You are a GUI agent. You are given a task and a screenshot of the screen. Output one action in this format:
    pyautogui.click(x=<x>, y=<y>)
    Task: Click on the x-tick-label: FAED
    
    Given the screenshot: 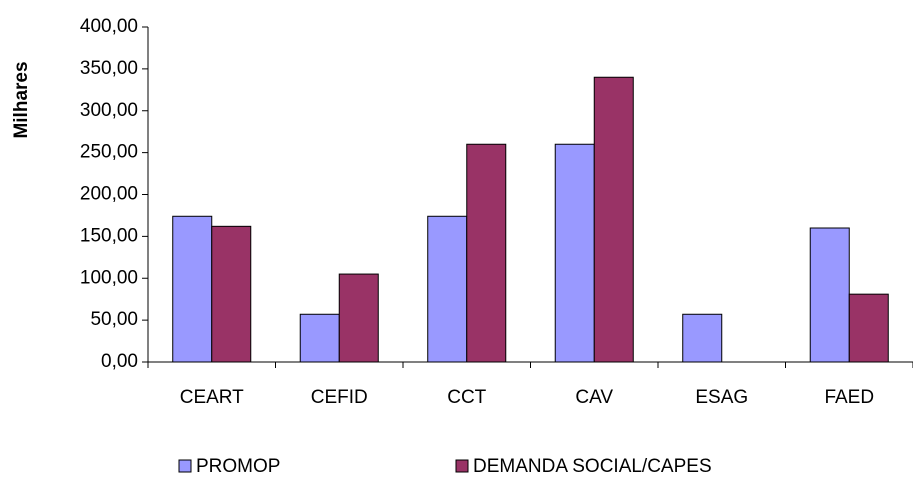 What is the action you would take?
    pyautogui.click(x=849, y=397)
    